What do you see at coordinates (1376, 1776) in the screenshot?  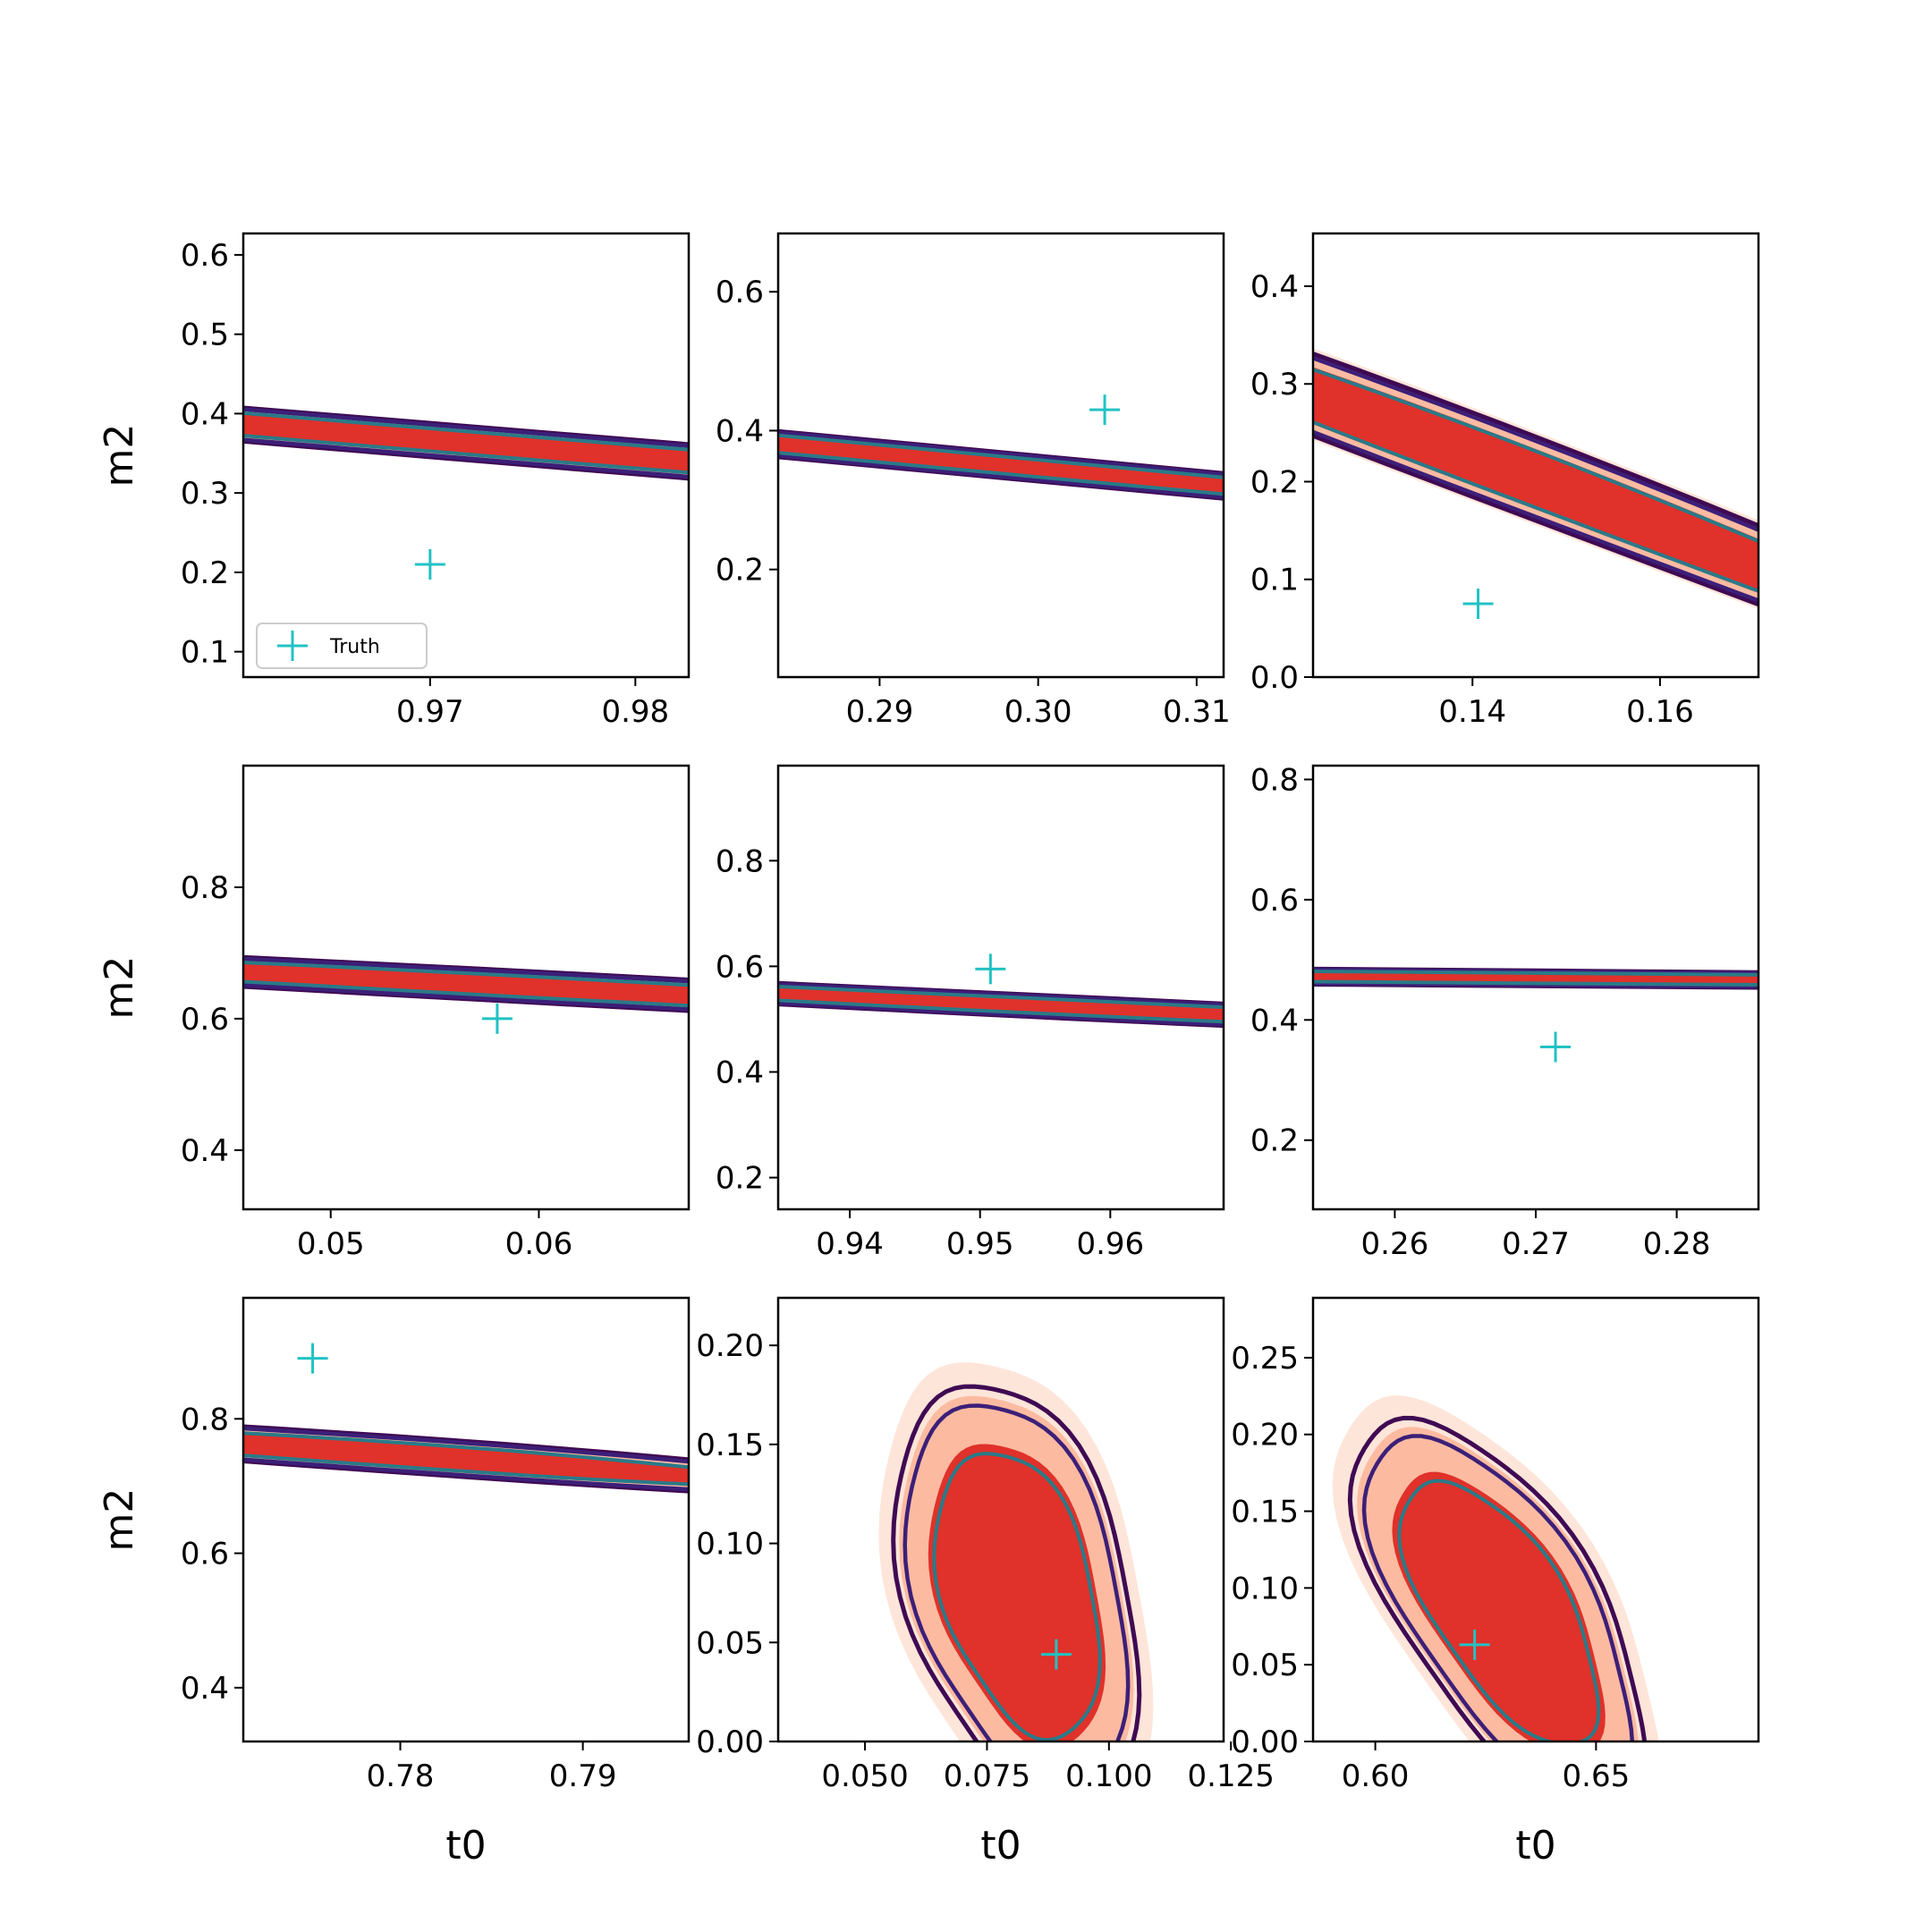 I see `x-tick-label: 0.60` at bounding box center [1376, 1776].